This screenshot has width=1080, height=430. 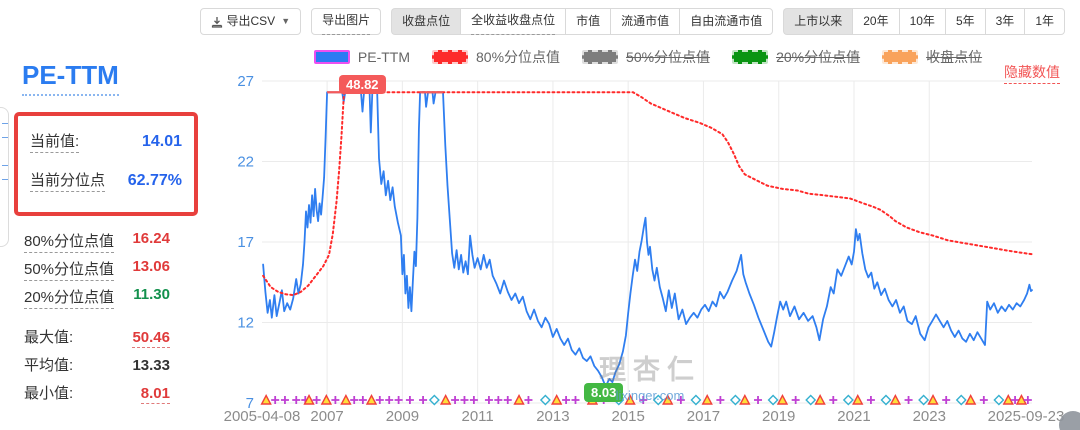 I want to click on range-button-1: 20年, so click(x=875, y=21).